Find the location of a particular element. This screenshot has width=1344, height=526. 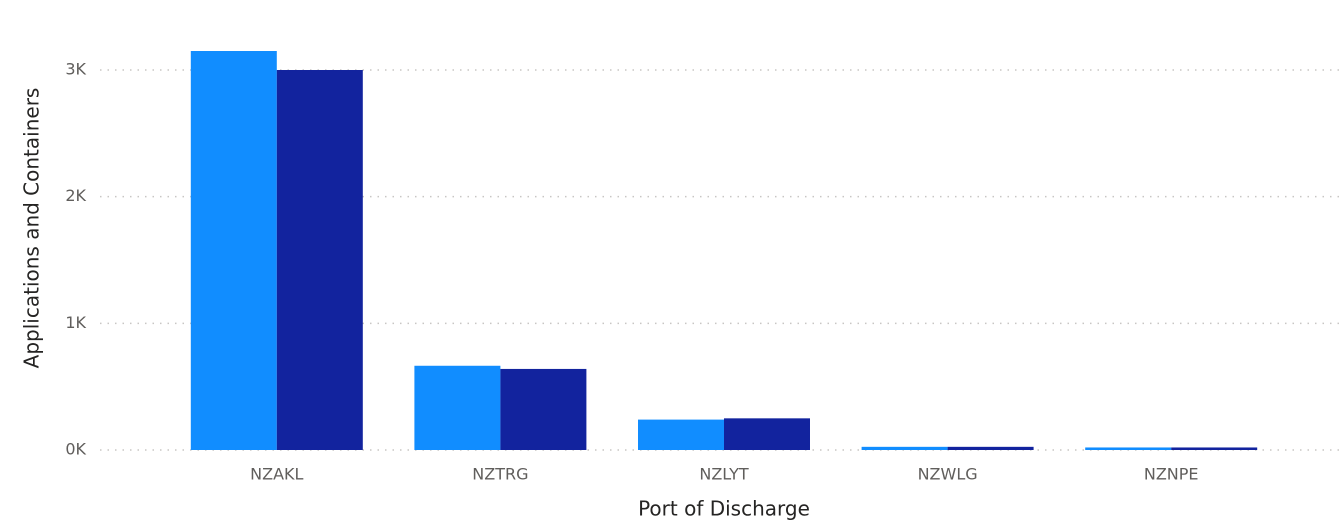

x-tick-label: NZLYT is located at coordinates (723, 474).